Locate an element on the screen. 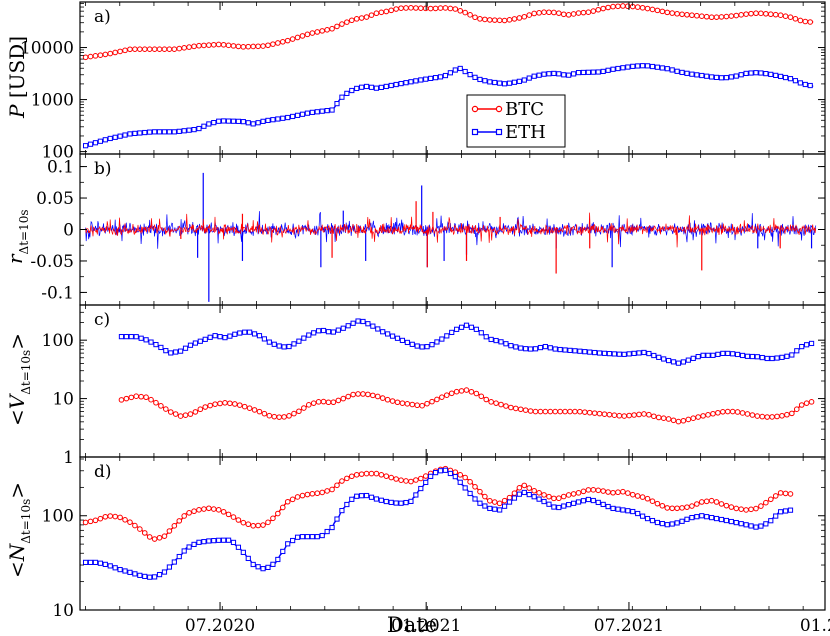  panel-c-ylabel-open: < is located at coordinates (17, 417).